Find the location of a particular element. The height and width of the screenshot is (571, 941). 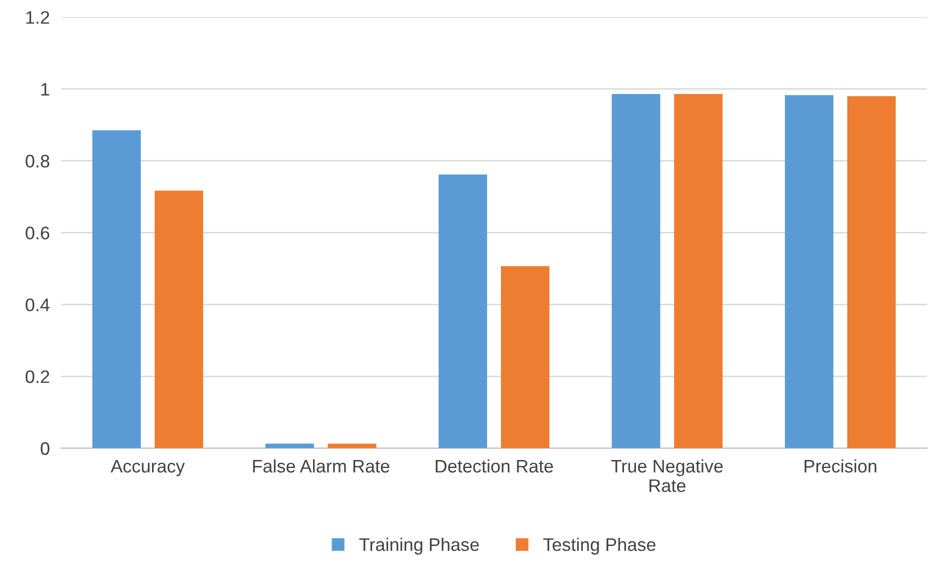

y-tick-label: 0.2 is located at coordinates (38, 377).